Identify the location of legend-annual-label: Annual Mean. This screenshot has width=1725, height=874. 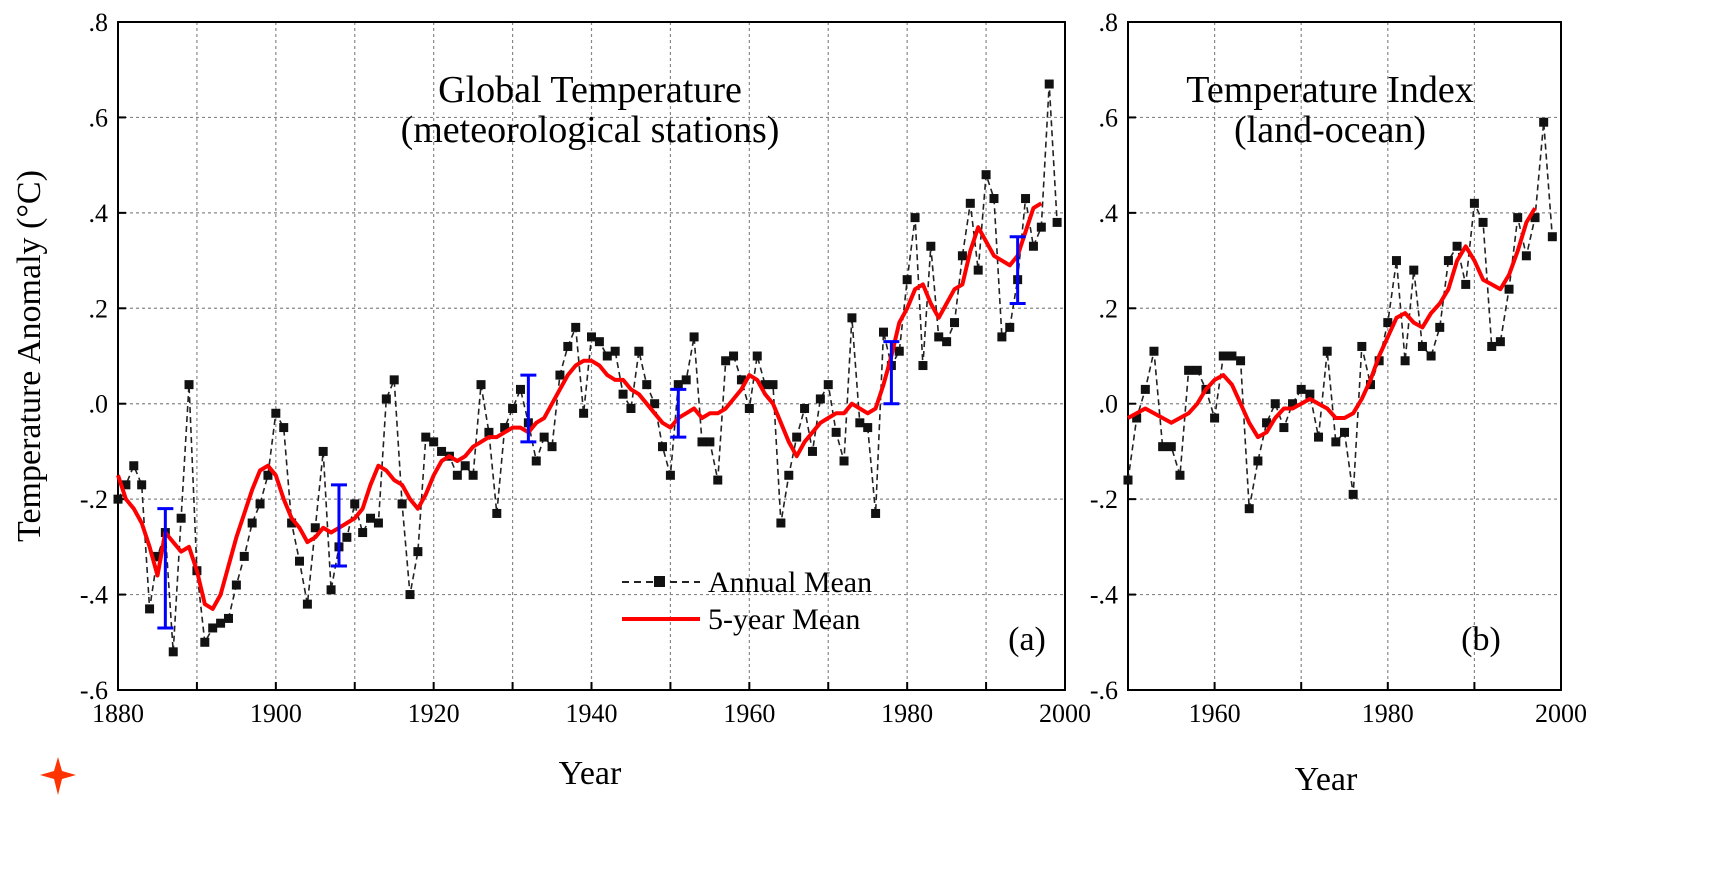
(790, 582).